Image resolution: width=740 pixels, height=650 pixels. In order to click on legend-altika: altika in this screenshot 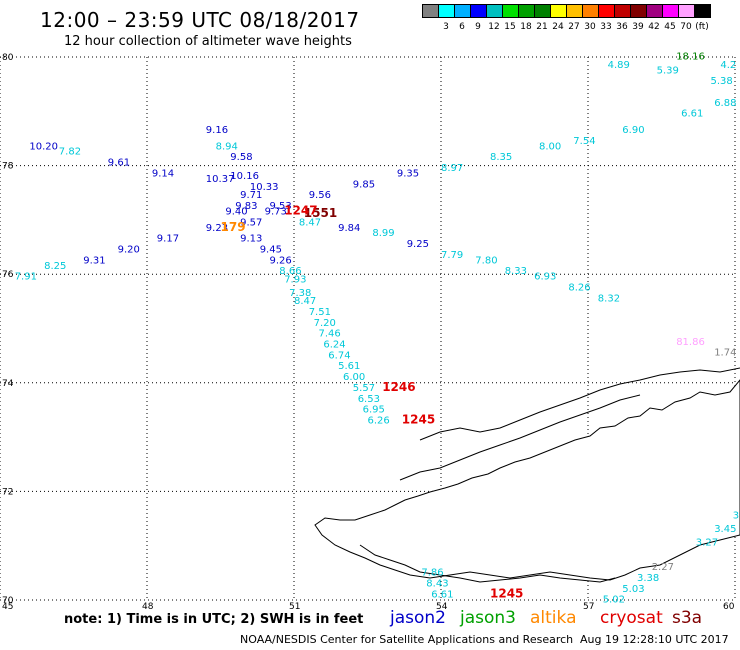, I will do `click(553, 618)`.